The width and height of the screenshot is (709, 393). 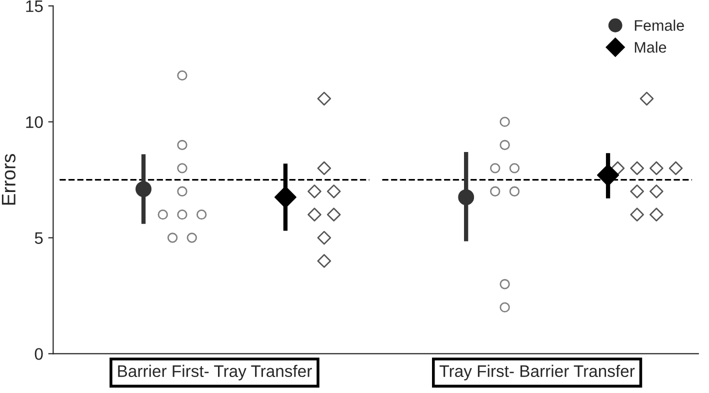 I want to click on x-tick-label: Tray First- Barrier Transfer, so click(x=537, y=372).